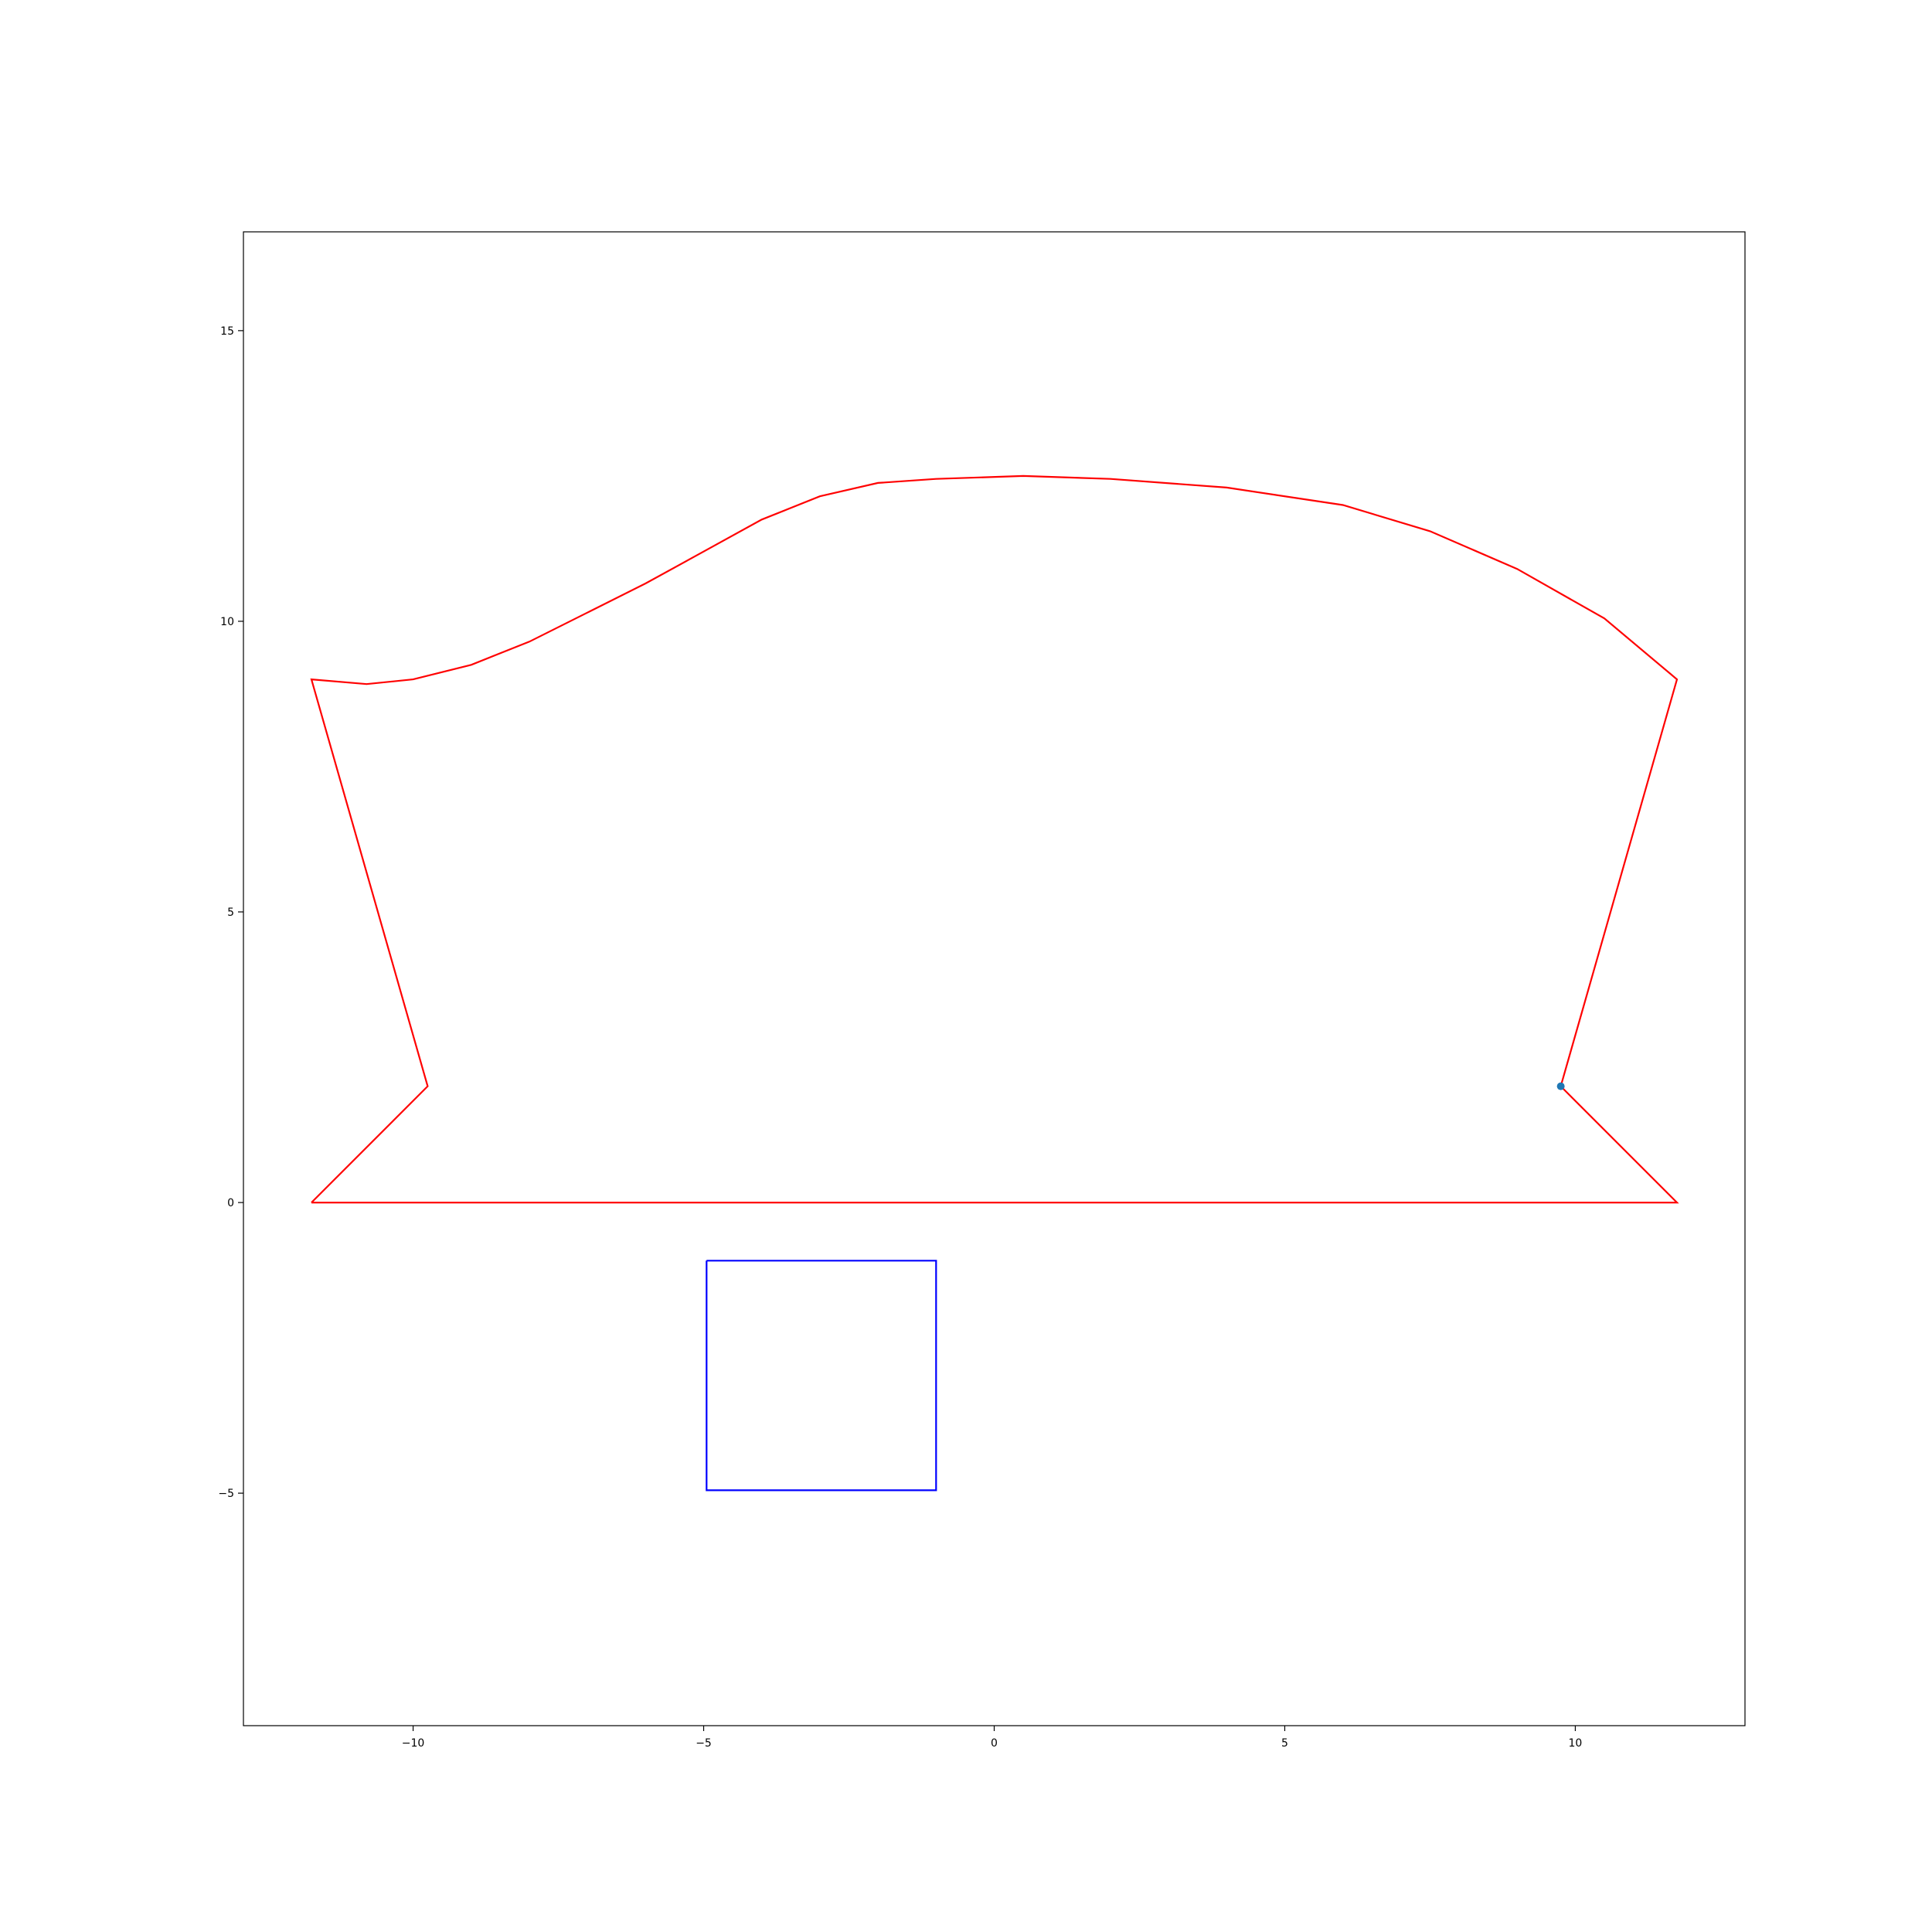 The height and width of the screenshot is (1932, 1932). I want to click on y-tick-label: 15, so click(227, 332).